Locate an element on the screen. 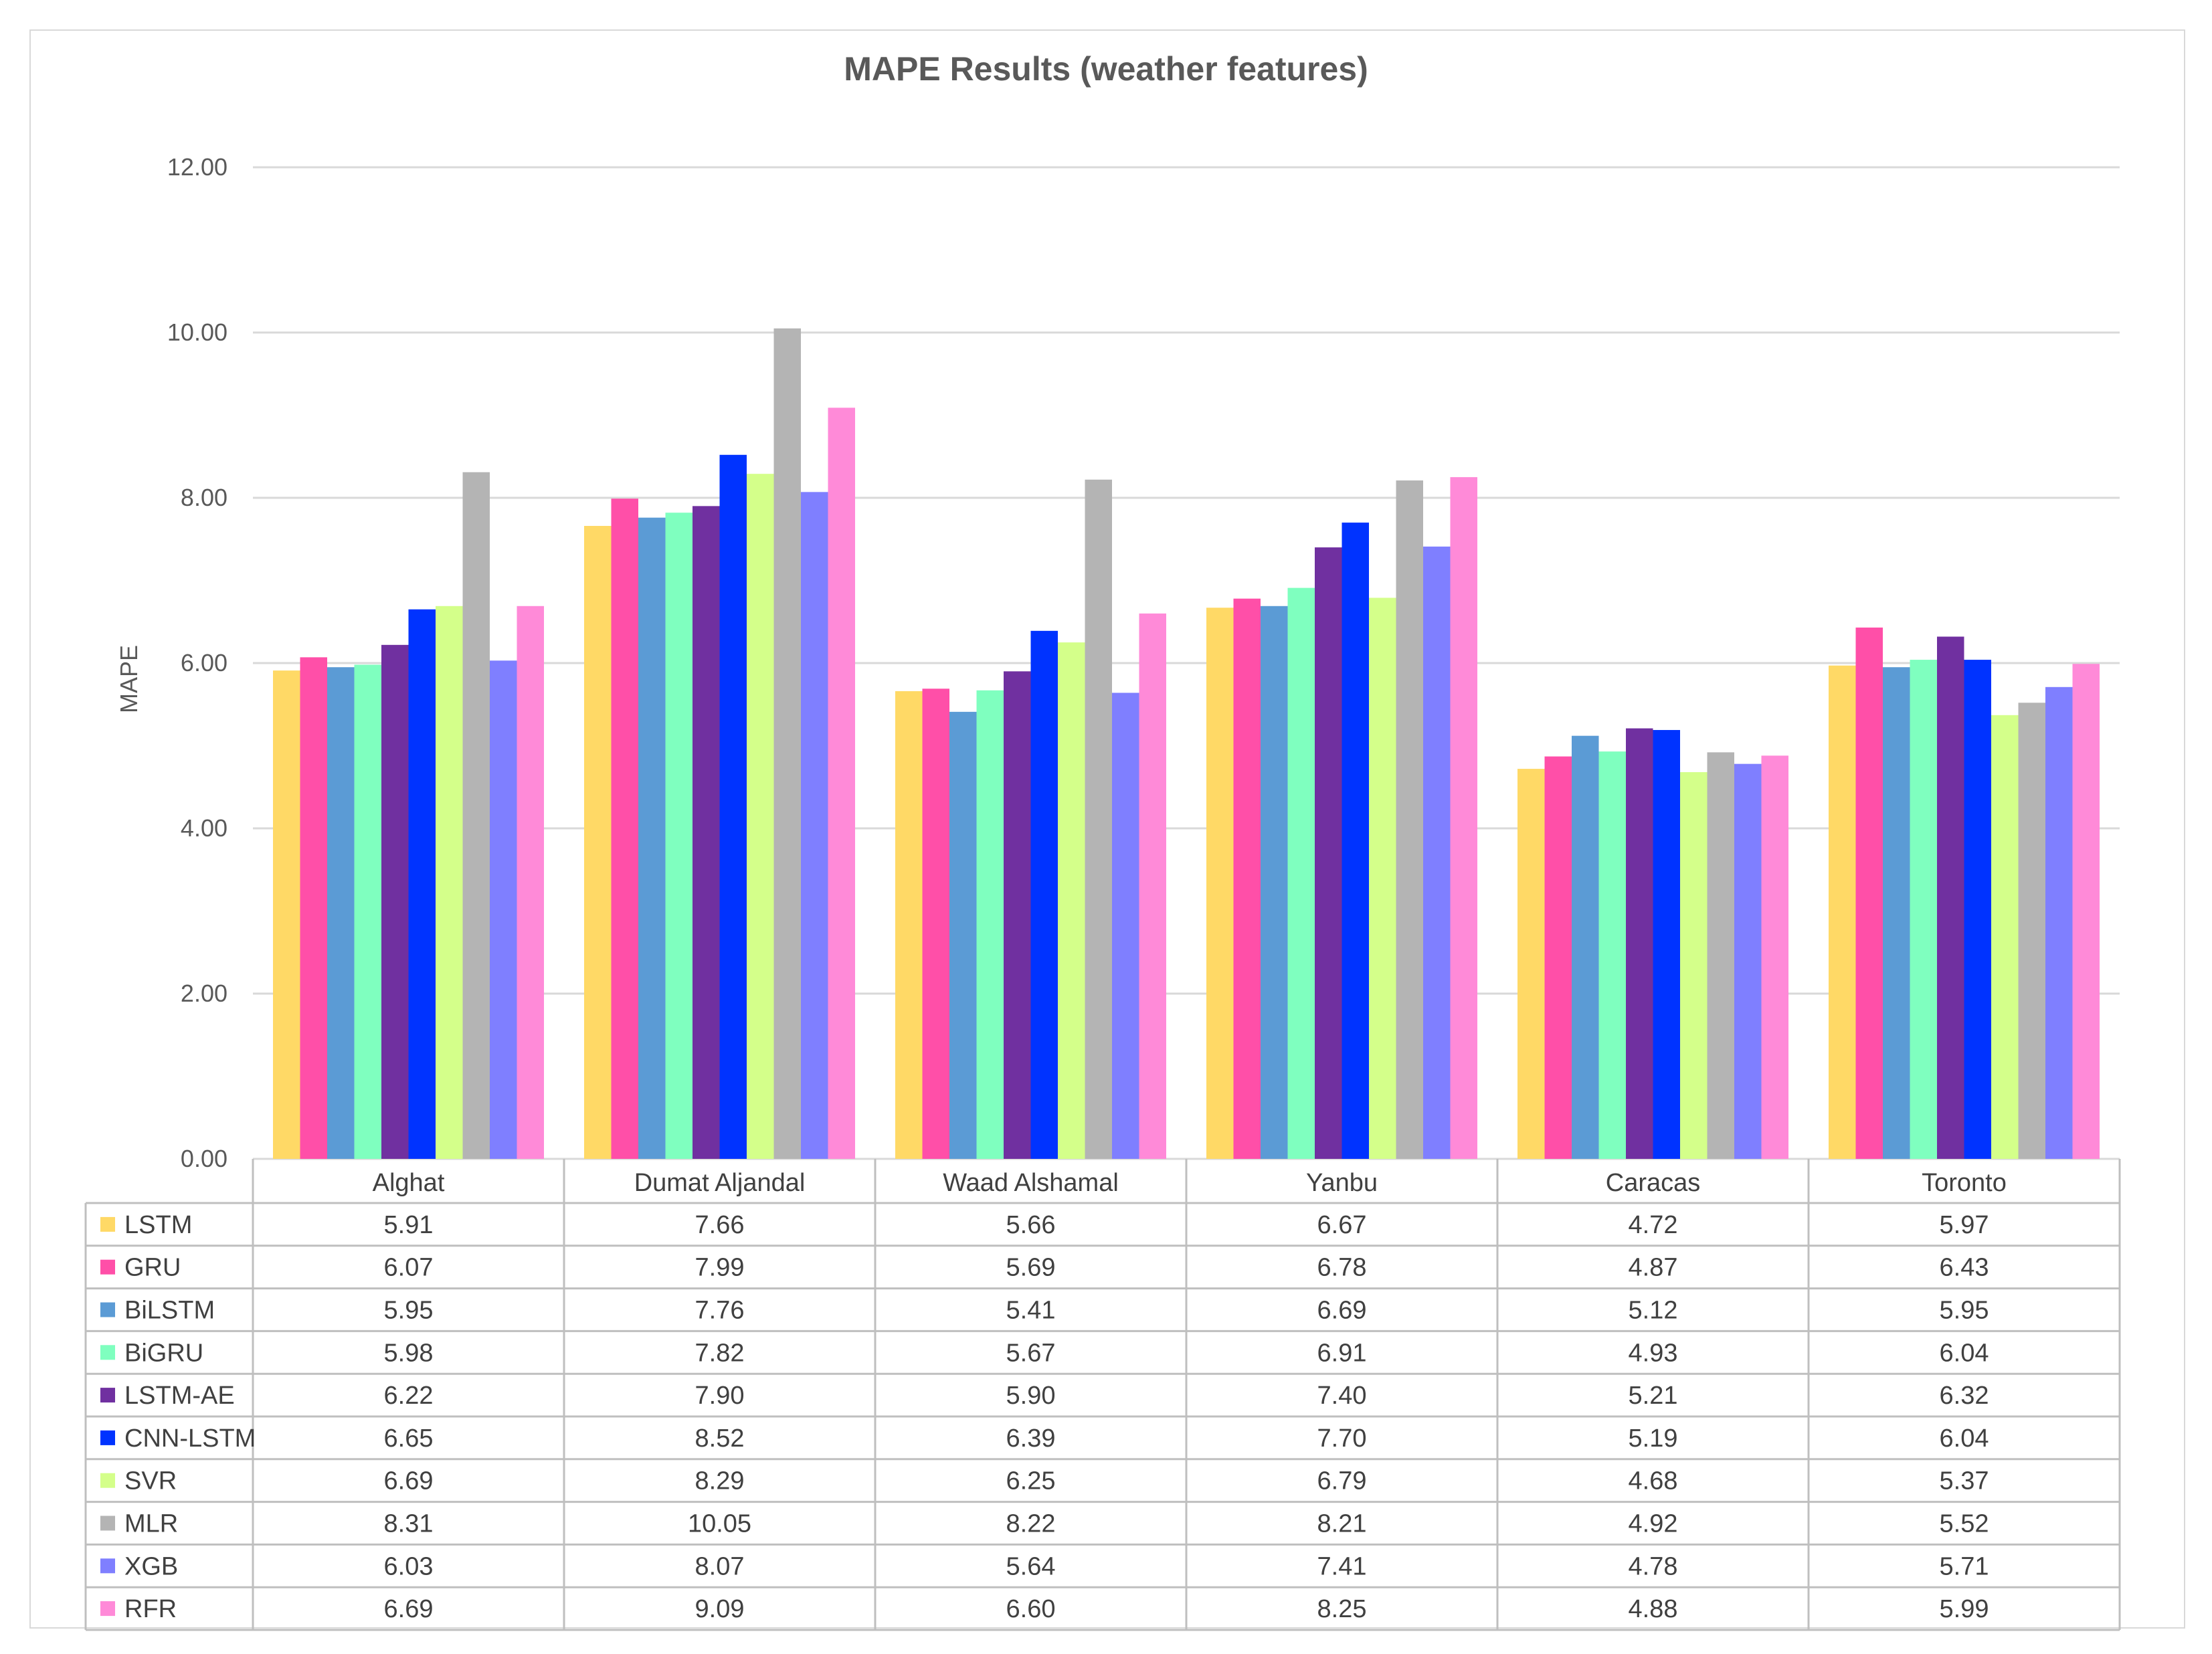  data-label: 4.92 is located at coordinates (1653, 1524).